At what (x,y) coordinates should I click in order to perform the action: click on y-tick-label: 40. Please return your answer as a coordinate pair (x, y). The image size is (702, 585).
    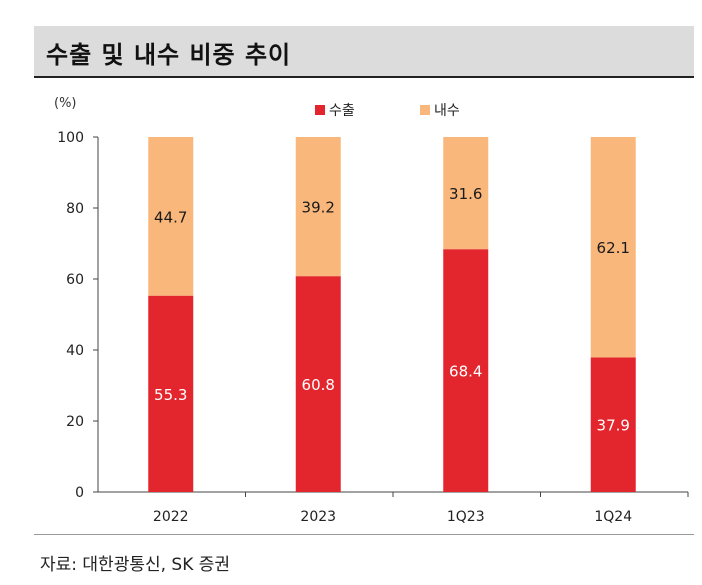
    Looking at the image, I should click on (75, 351).